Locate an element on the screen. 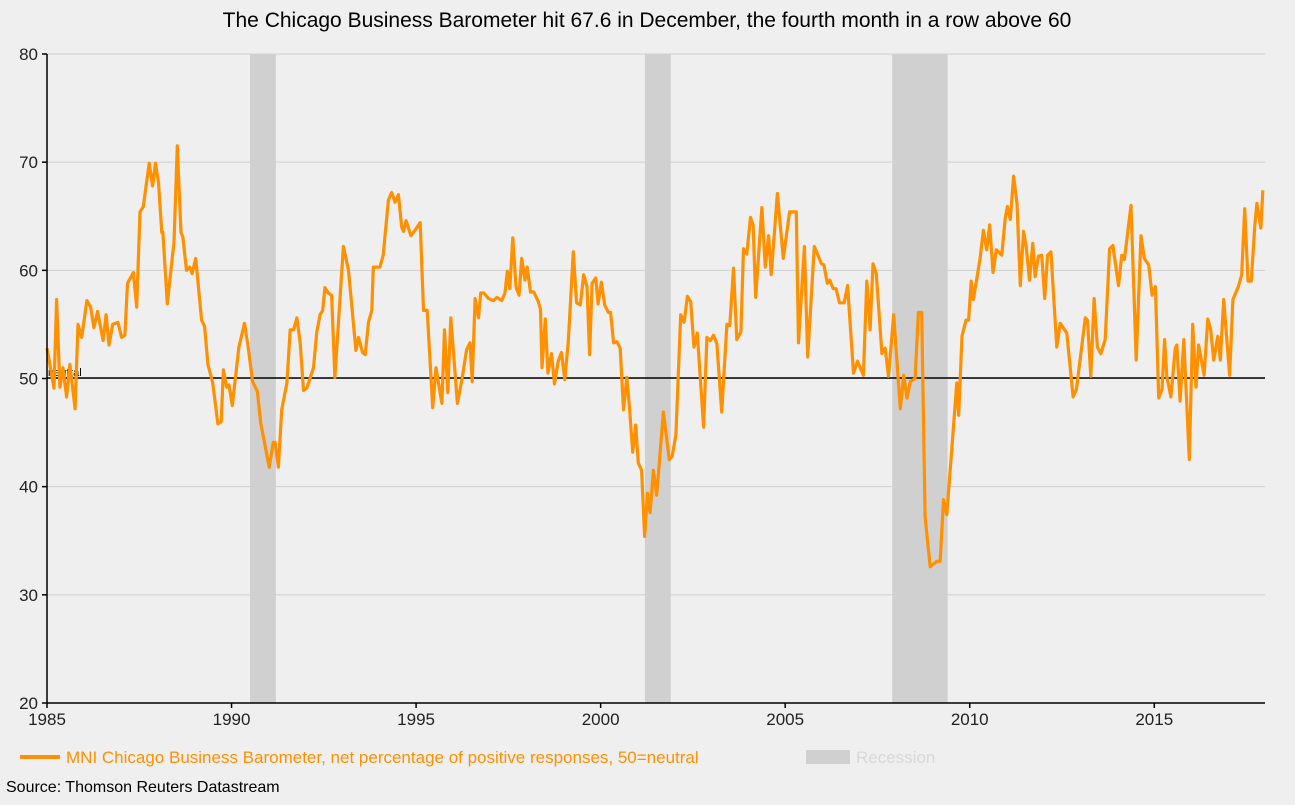 The image size is (1295, 805). legend-swatch-recession is located at coordinates (828, 757).